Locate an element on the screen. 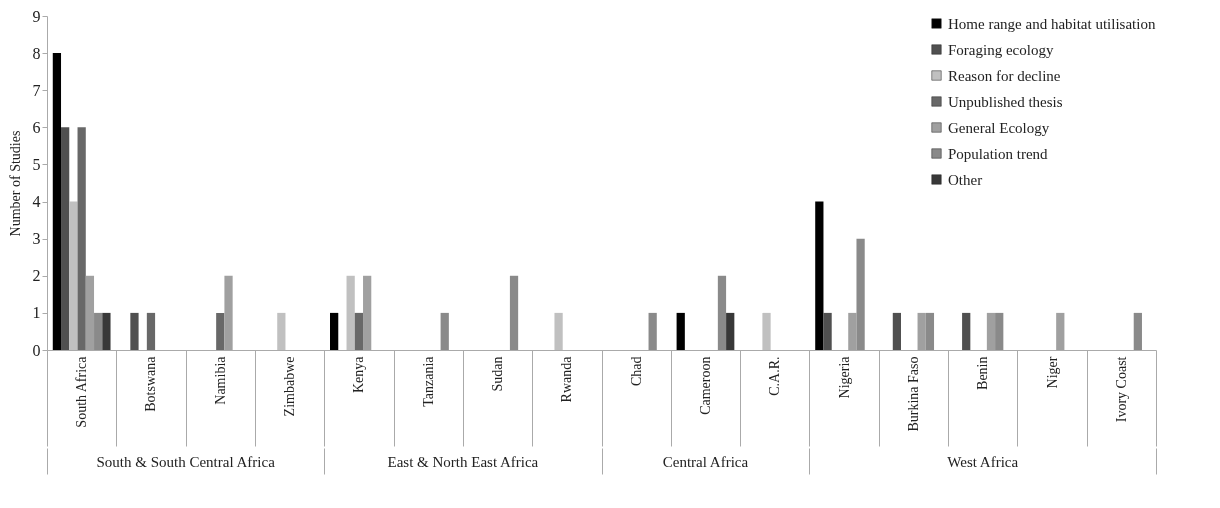  x-tick-label: Tanzania is located at coordinates (428, 381).